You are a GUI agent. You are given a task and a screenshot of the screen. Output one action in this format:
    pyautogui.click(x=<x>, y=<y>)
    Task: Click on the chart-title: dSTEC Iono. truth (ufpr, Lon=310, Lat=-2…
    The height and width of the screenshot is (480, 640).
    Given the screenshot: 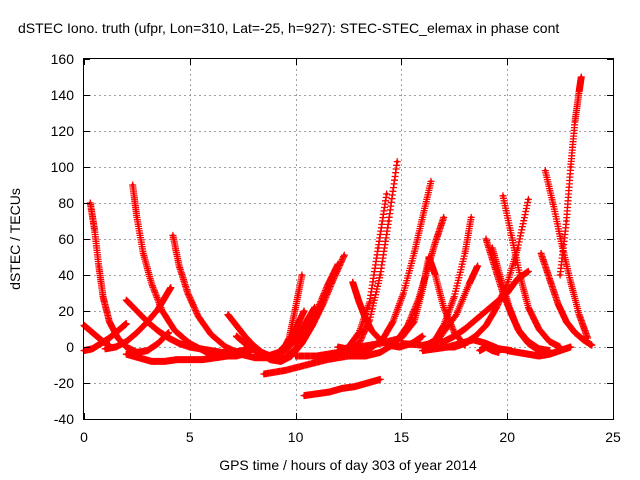 What is the action you would take?
    pyautogui.click(x=288, y=28)
    